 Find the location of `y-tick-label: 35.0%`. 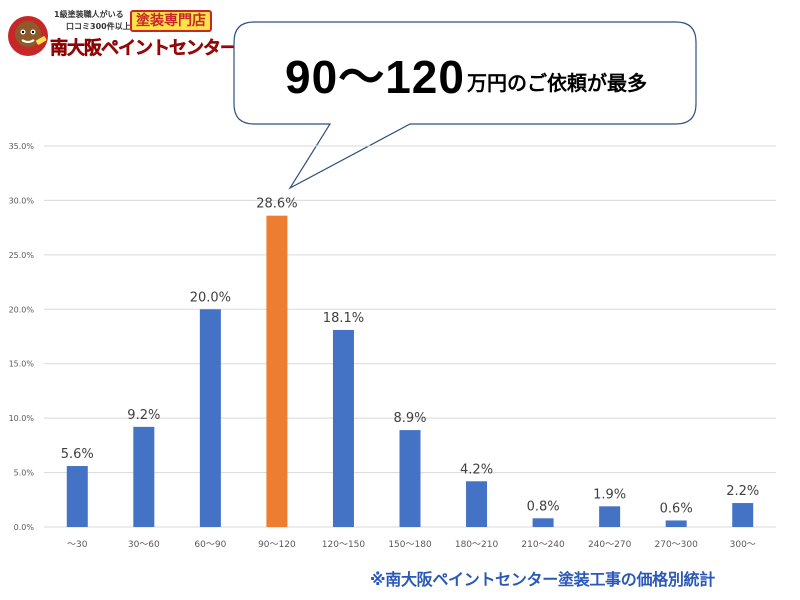

y-tick-label: 35.0% is located at coordinates (22, 146).